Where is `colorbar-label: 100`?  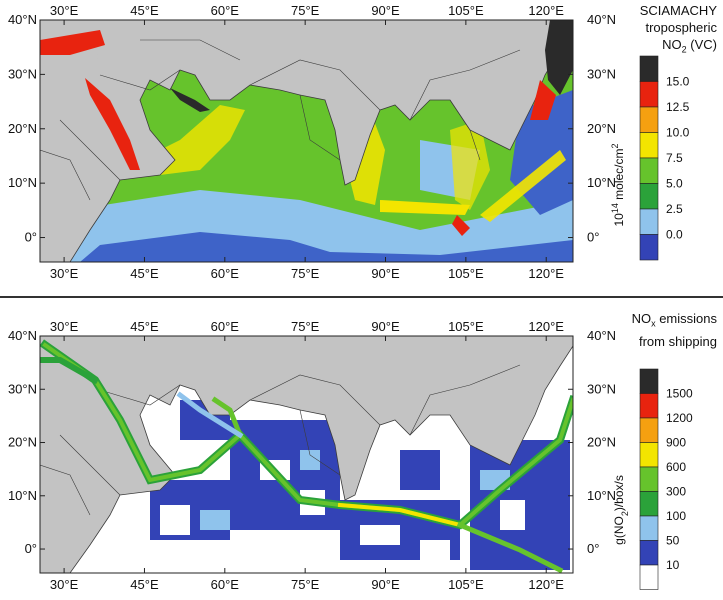 colorbar-label: 100 is located at coordinates (676, 516).